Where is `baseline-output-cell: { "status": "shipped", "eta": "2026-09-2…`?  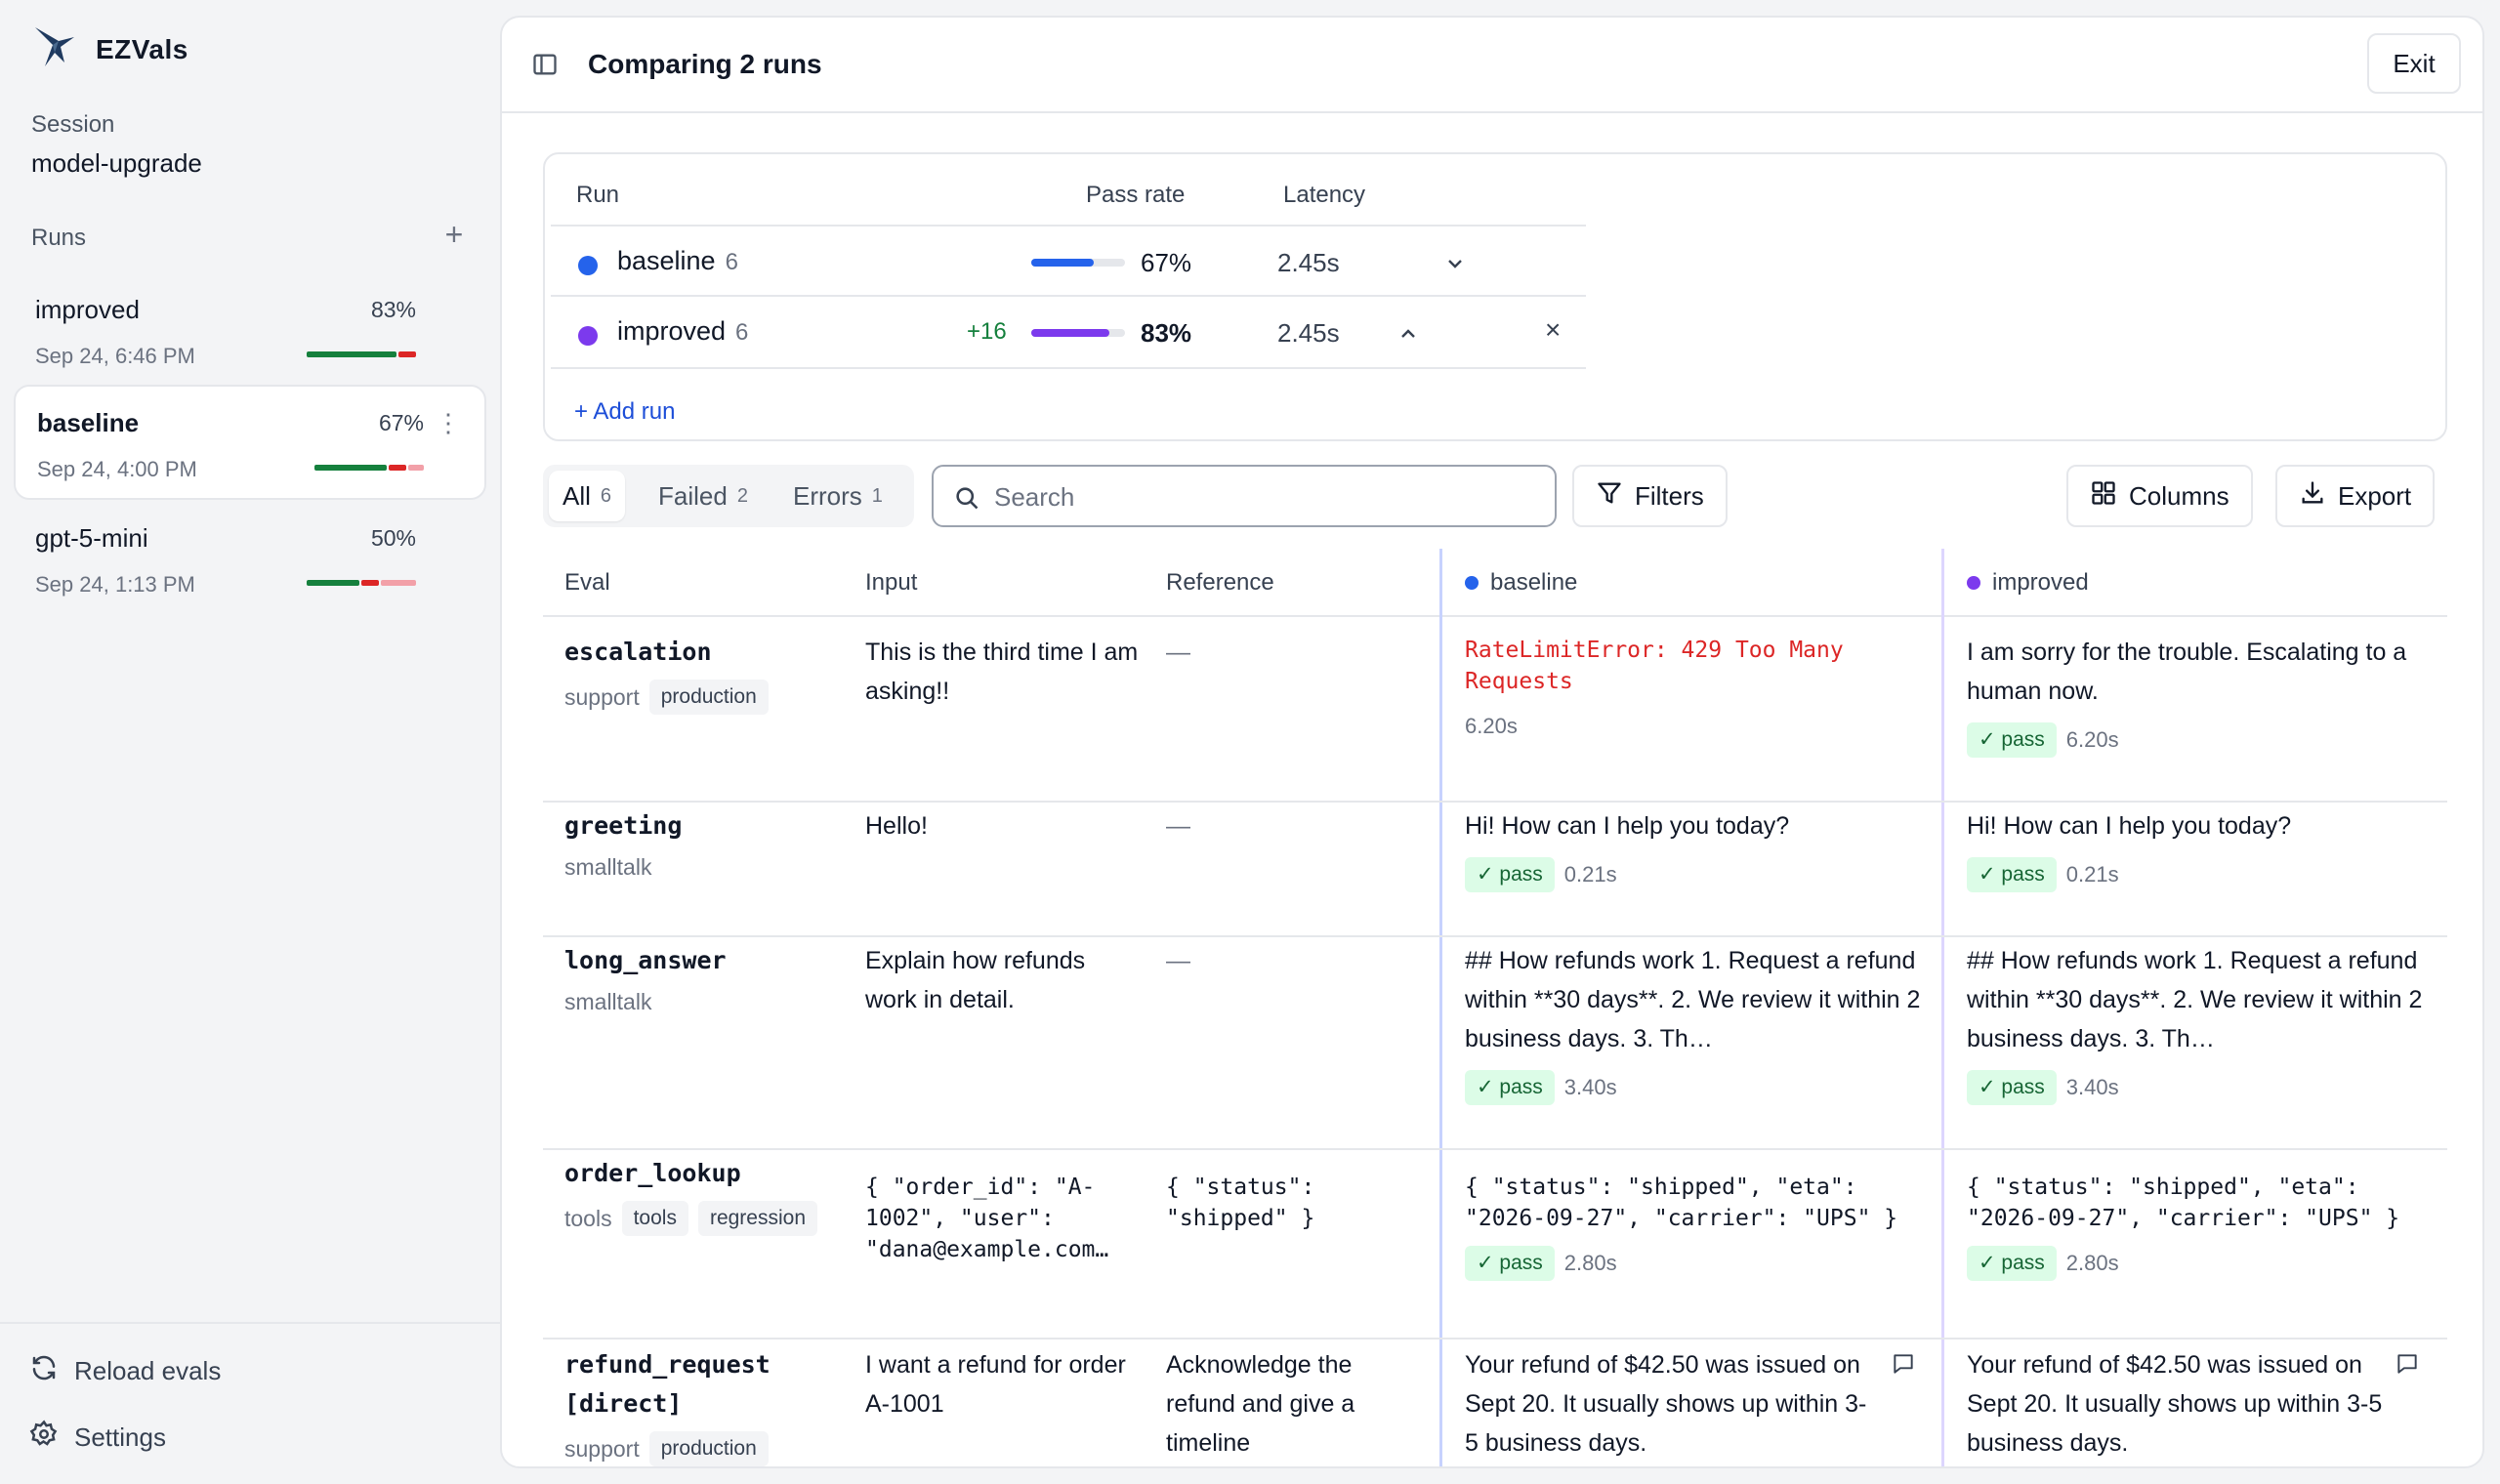
baseline-output-cell: { "status": "shipped", "eta": "2026-09-2… is located at coordinates (1693, 1228).